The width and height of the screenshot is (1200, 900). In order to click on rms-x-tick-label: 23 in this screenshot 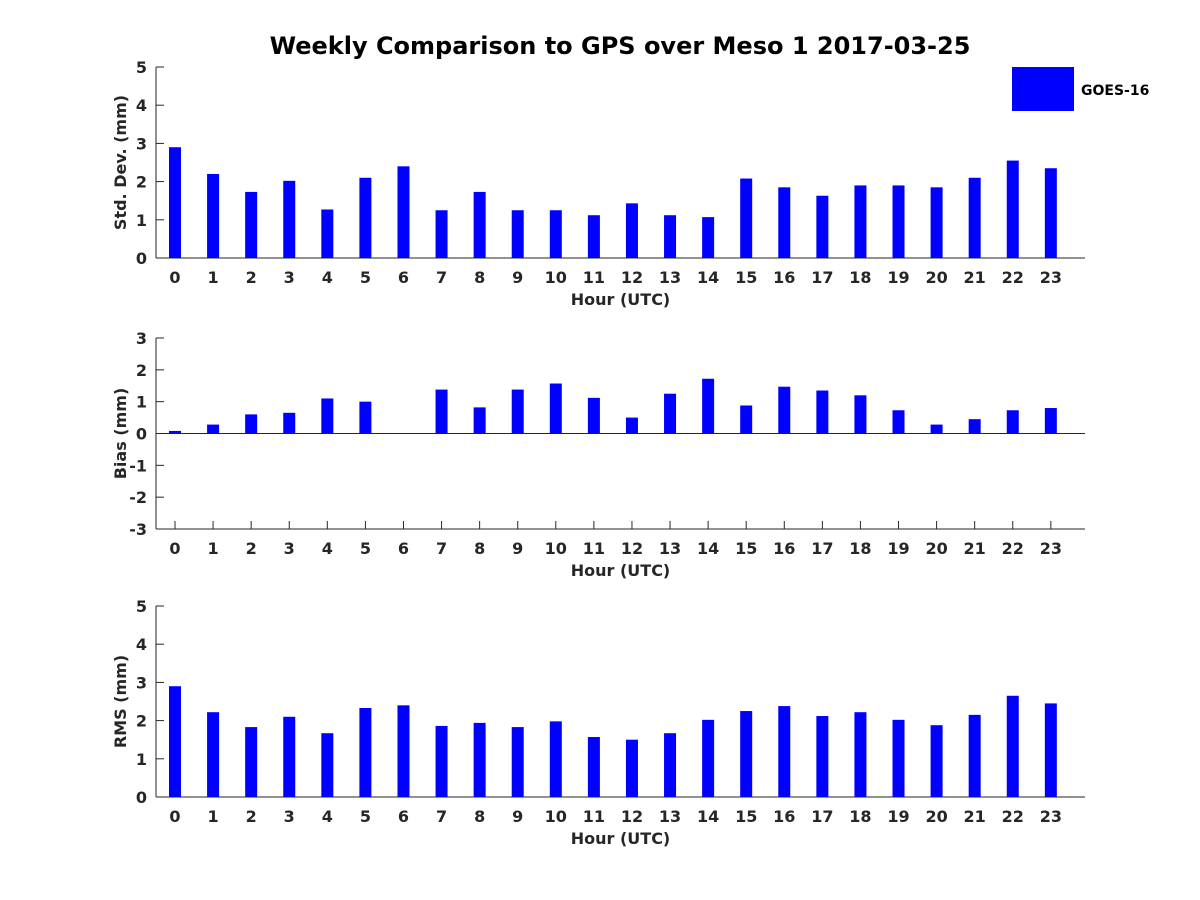, I will do `click(1051, 816)`.